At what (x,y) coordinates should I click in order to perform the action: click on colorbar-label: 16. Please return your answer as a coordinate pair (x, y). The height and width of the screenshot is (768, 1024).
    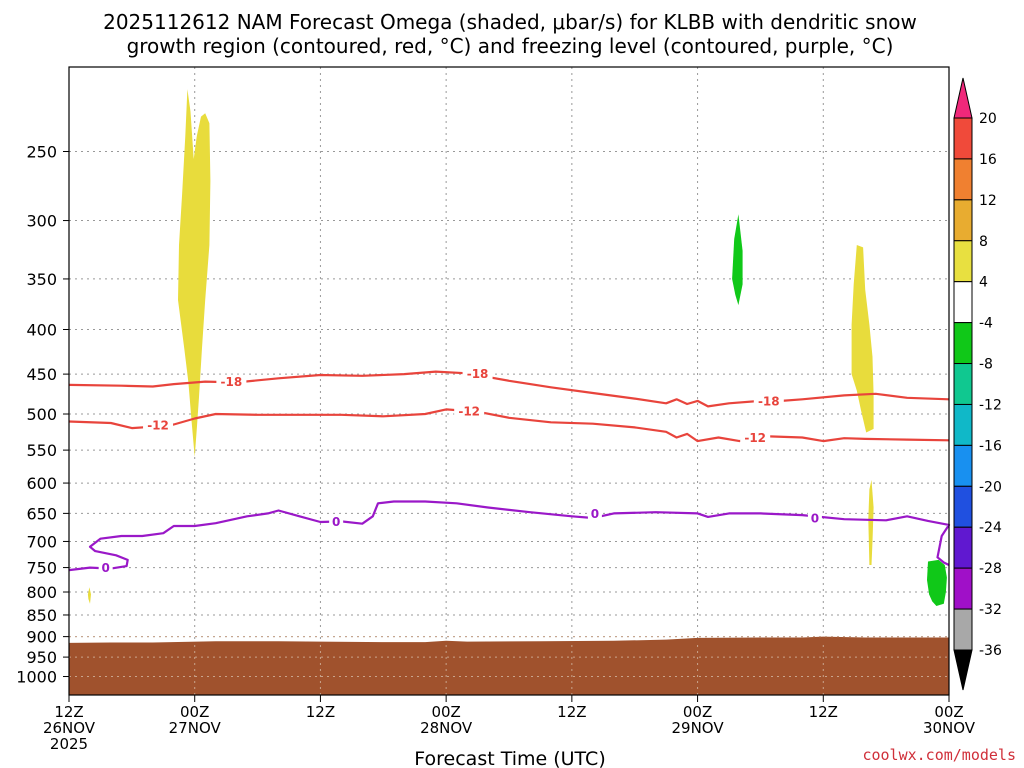
    Looking at the image, I should click on (988, 160).